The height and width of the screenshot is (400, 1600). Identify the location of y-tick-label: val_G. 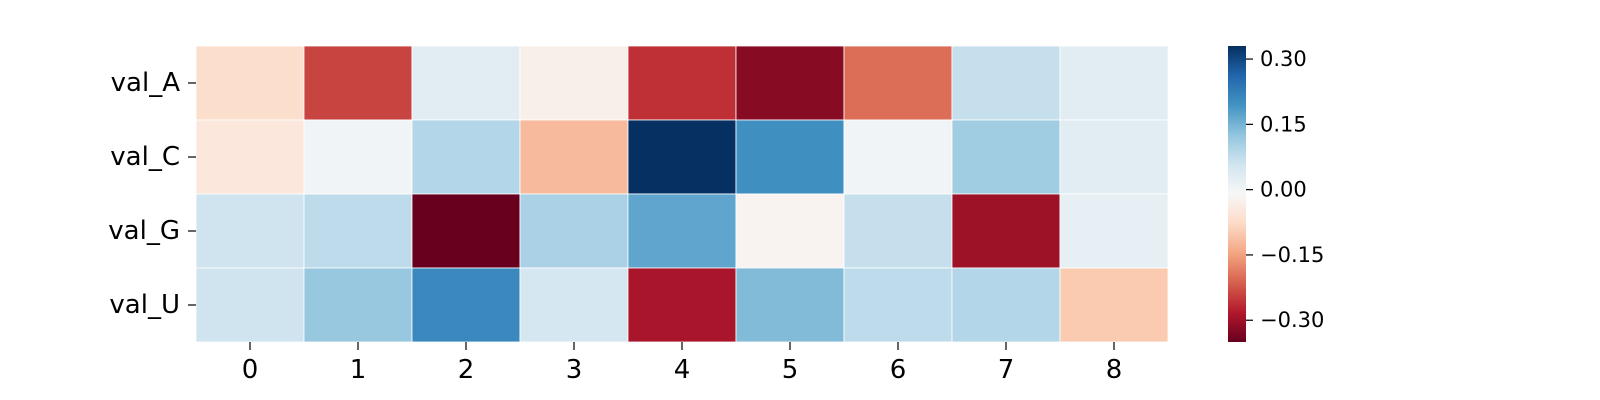
(144, 231).